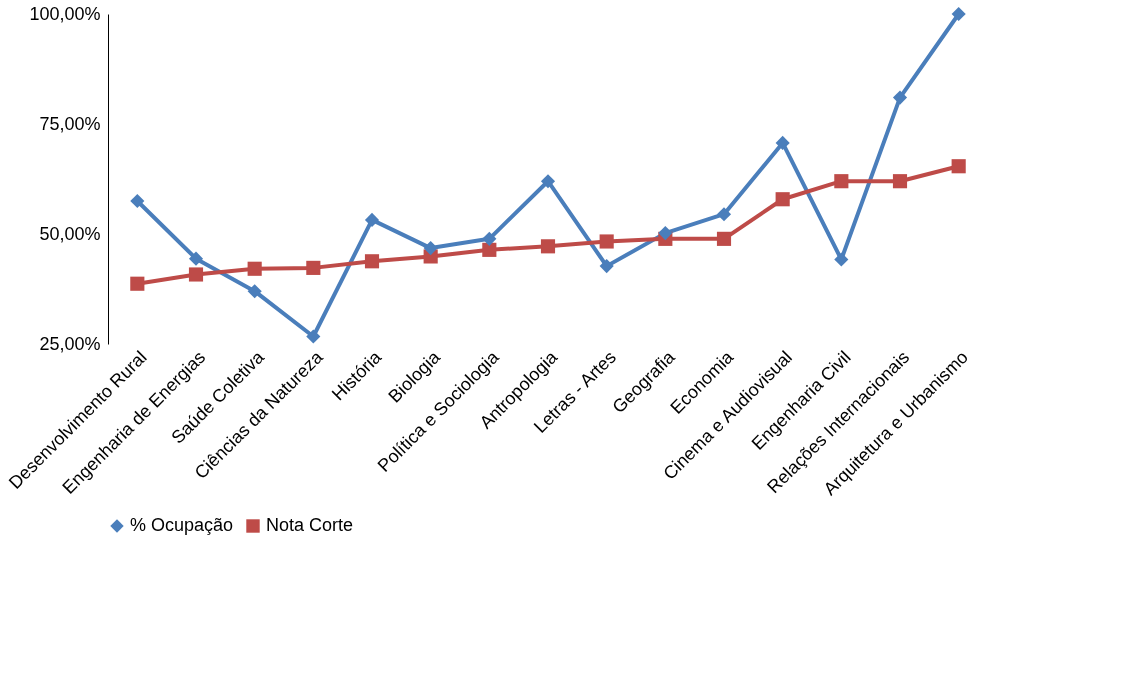 The width and height of the screenshot is (1123, 696). Describe the element at coordinates (65, 13) in the screenshot. I see `y-tick-label: 100,00%` at that location.